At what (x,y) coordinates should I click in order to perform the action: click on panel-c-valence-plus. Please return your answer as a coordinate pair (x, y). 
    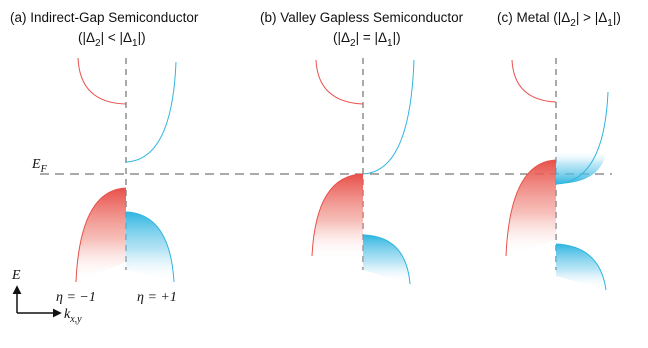
    Looking at the image, I should click on (581, 267).